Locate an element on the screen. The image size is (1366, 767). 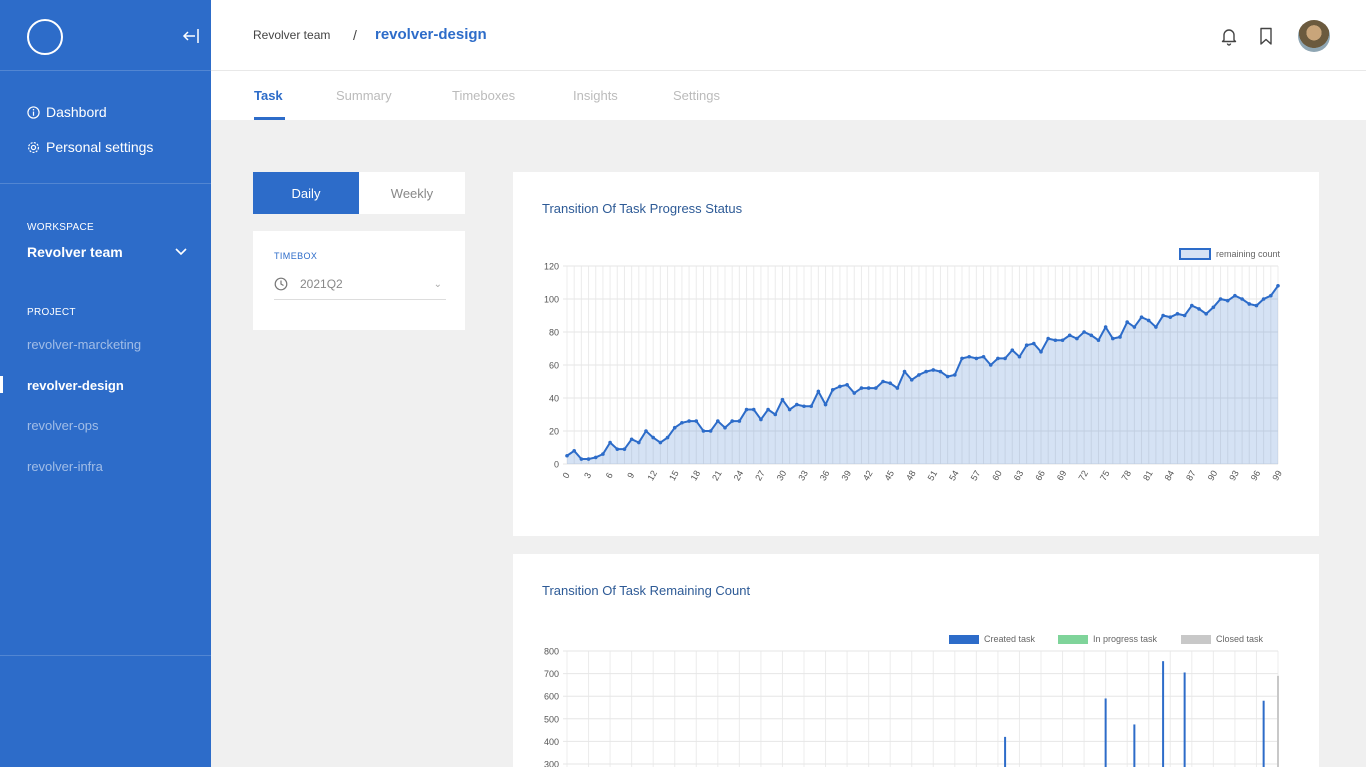
nav-personal-settings-label: Personal settings is located at coordinates (100, 147).